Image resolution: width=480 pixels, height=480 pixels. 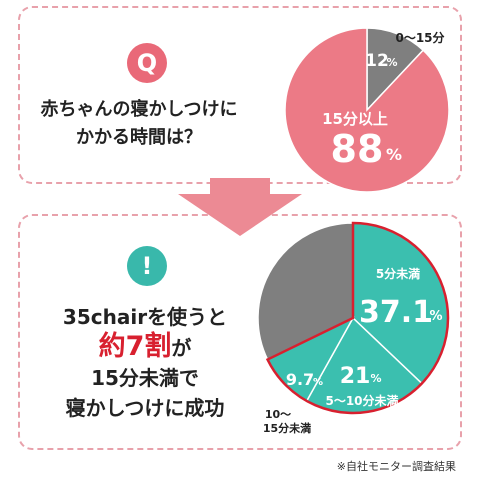 I want to click on value-label-bottom-0: 37.1, so click(x=396, y=312).